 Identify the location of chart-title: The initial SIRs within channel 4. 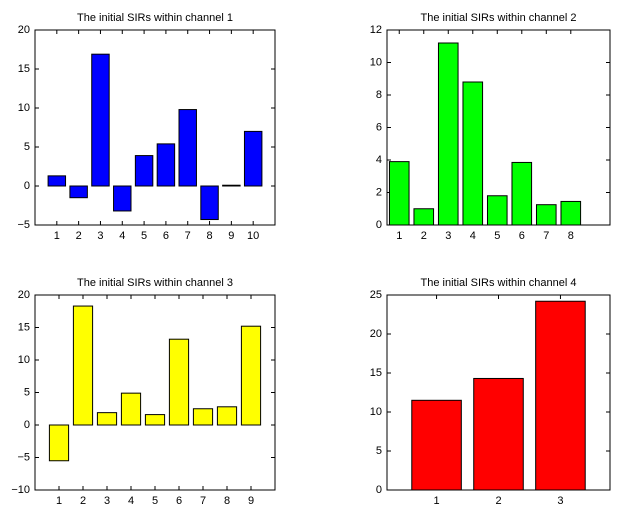
(499, 283).